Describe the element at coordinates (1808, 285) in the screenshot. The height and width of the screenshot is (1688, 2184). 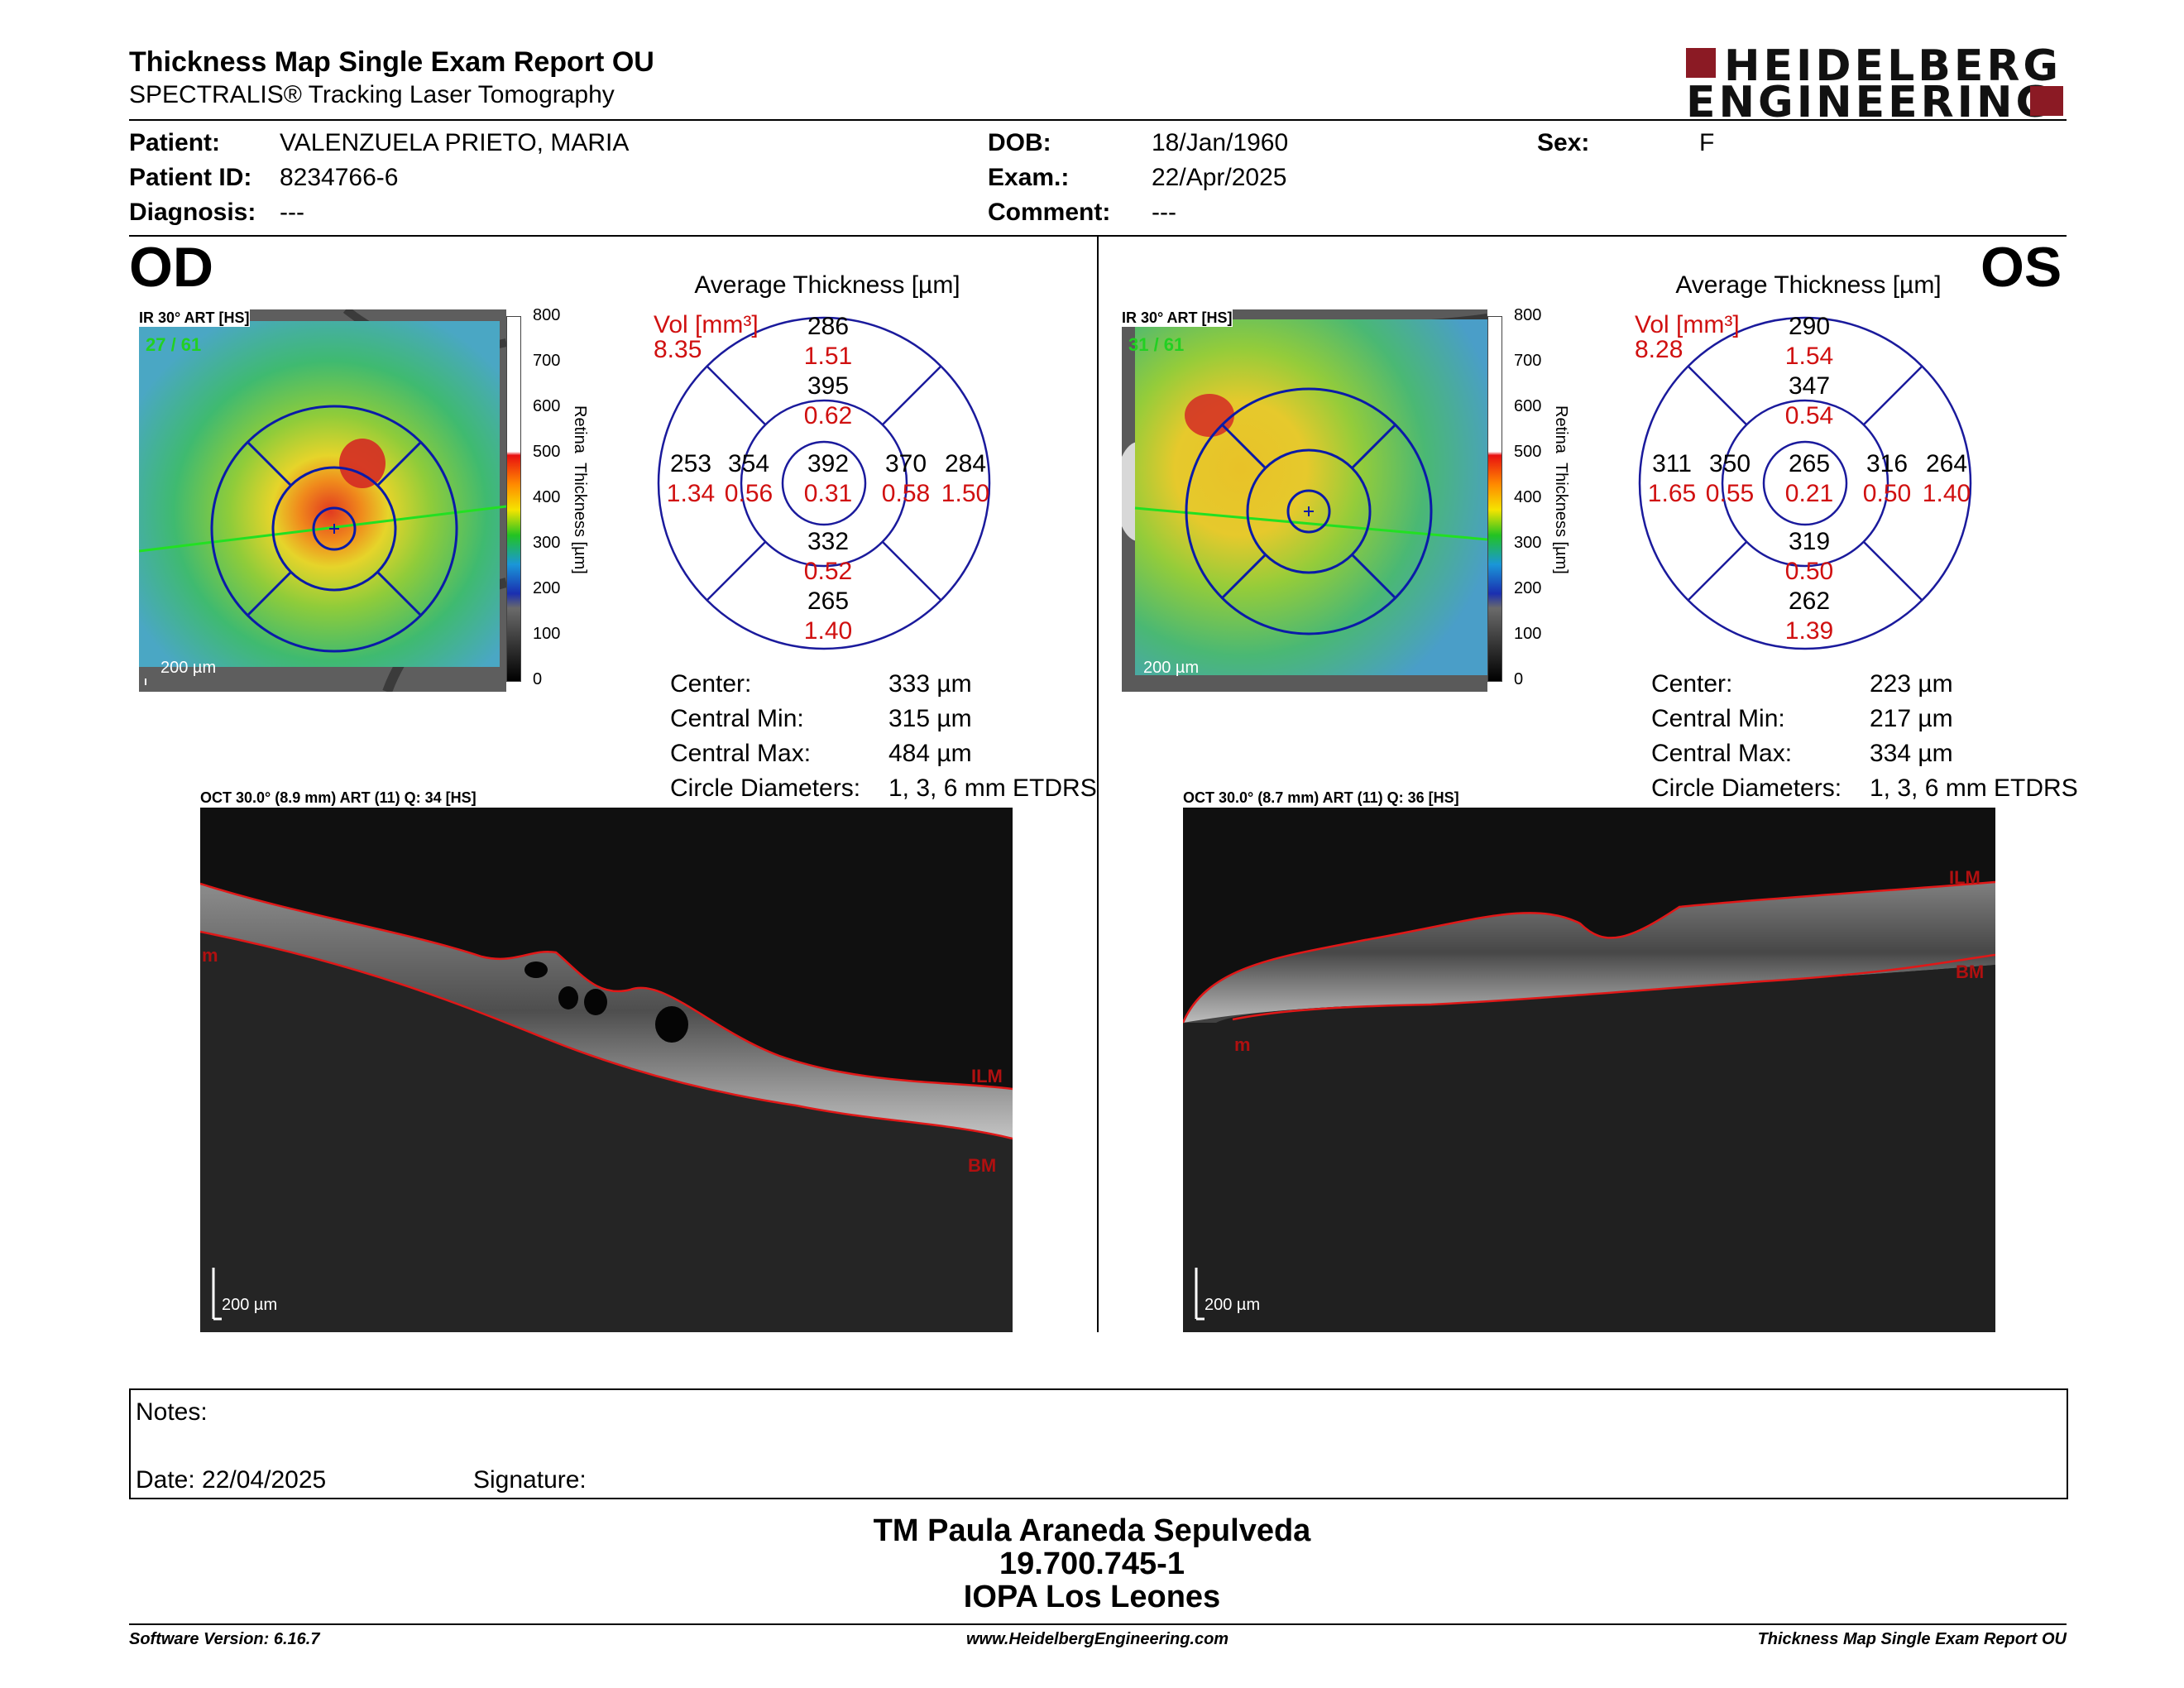
I see `os-avg-title: Average Thickness [µm]` at that location.